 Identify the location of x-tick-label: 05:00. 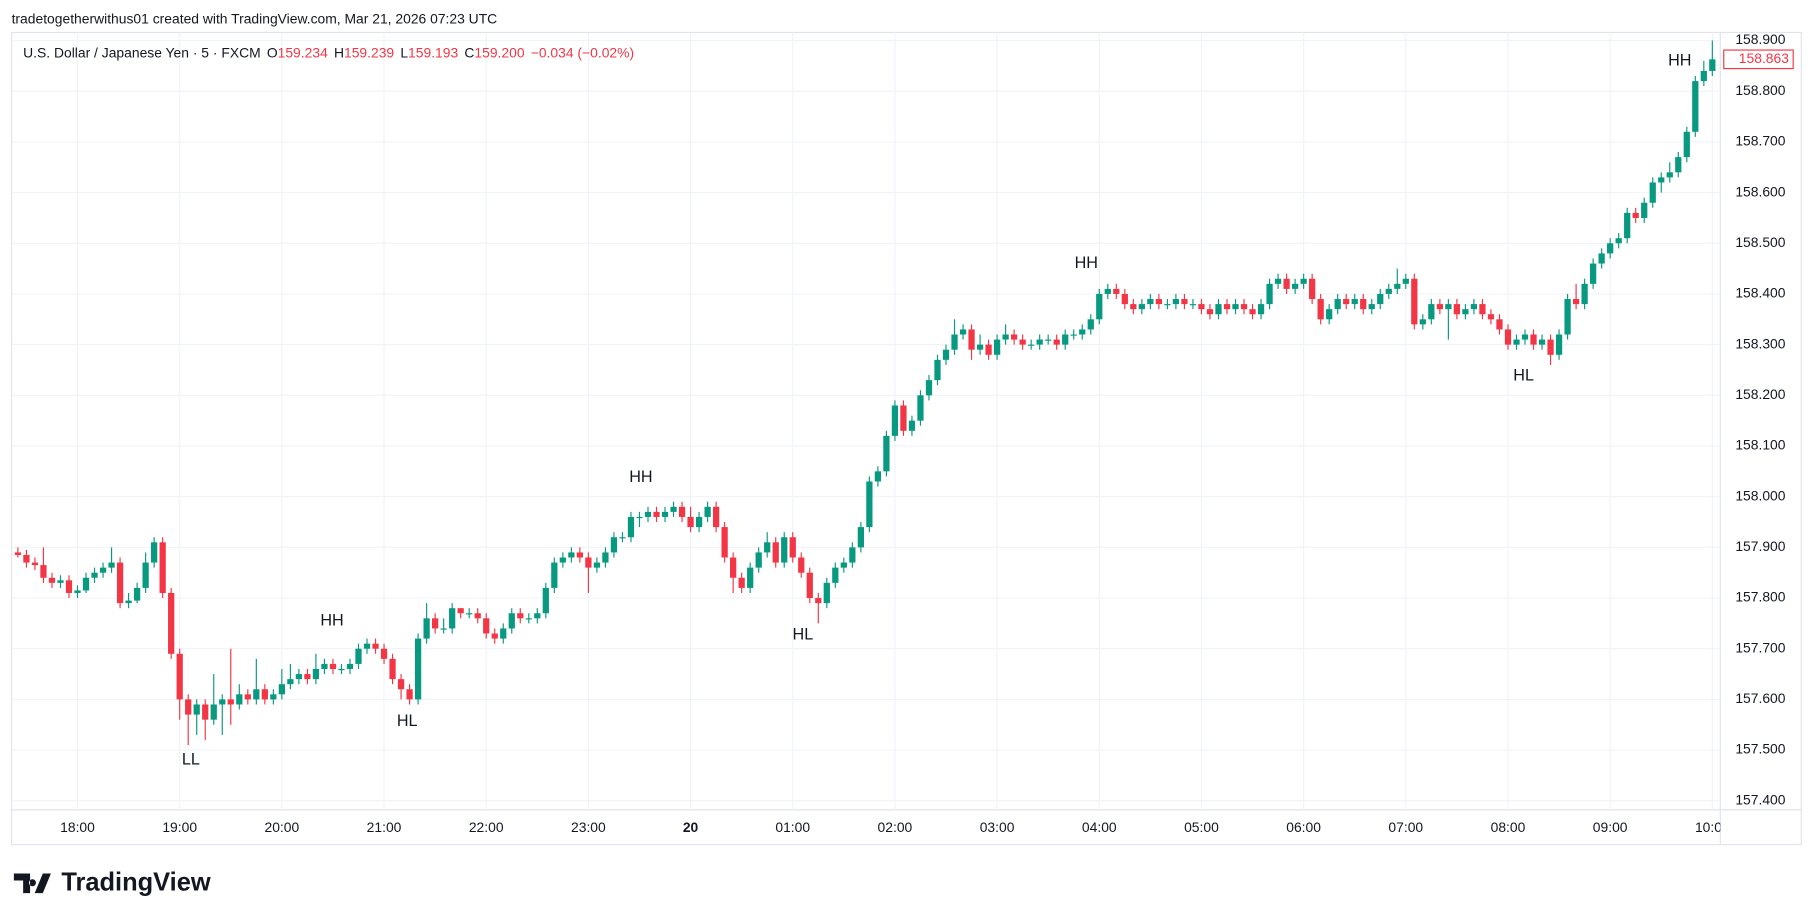
(1201, 827).